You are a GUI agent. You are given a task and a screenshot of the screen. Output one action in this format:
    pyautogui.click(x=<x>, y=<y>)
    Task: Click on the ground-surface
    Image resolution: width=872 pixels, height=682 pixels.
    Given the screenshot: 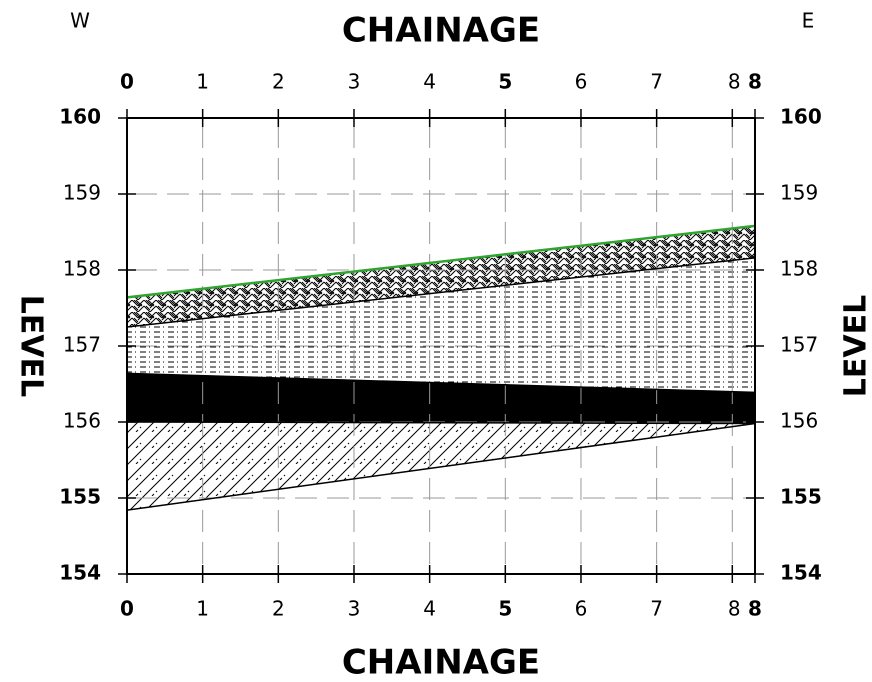 What is the action you would take?
    pyautogui.click(x=441, y=261)
    